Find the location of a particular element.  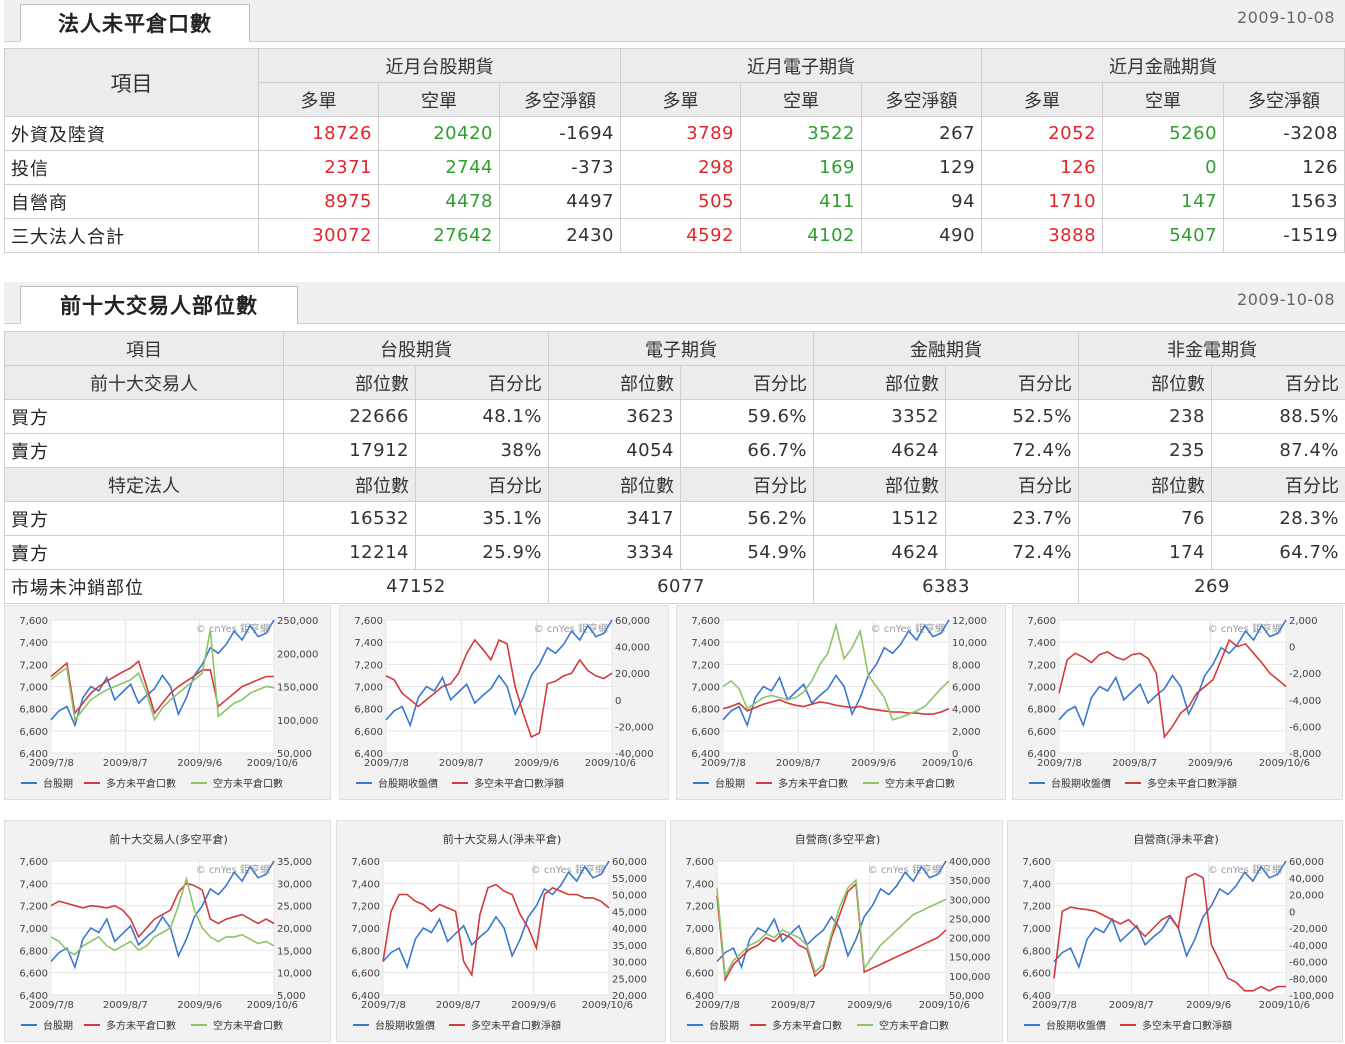

y2-tick-label: 10,000 is located at coordinates (969, 643).